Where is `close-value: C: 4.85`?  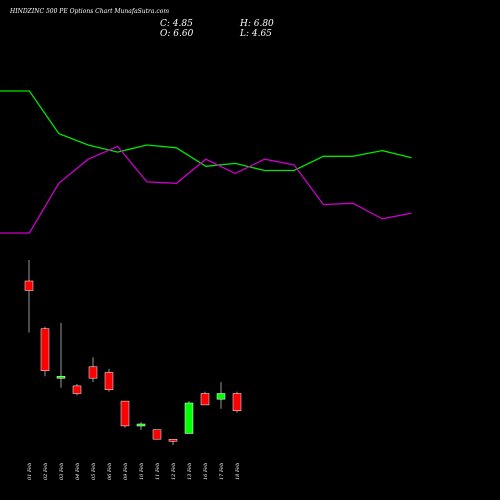 close-value: C: 4.85 is located at coordinates (176, 24).